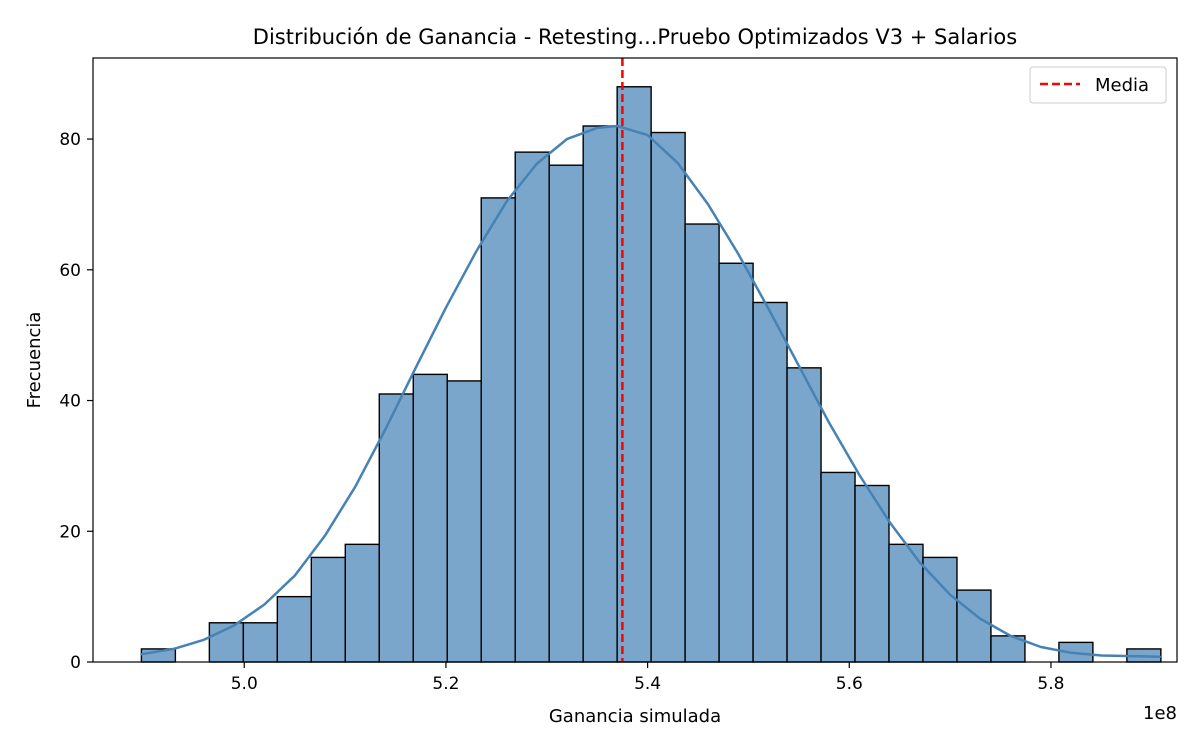  What do you see at coordinates (635, 716) in the screenshot?
I see `x-axis-label: Ganancia simulada` at bounding box center [635, 716].